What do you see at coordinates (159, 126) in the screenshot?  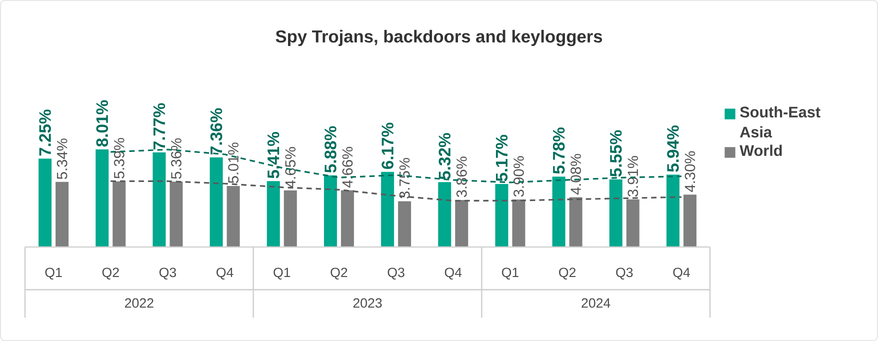 I see `data-label: 7.77%` at bounding box center [159, 126].